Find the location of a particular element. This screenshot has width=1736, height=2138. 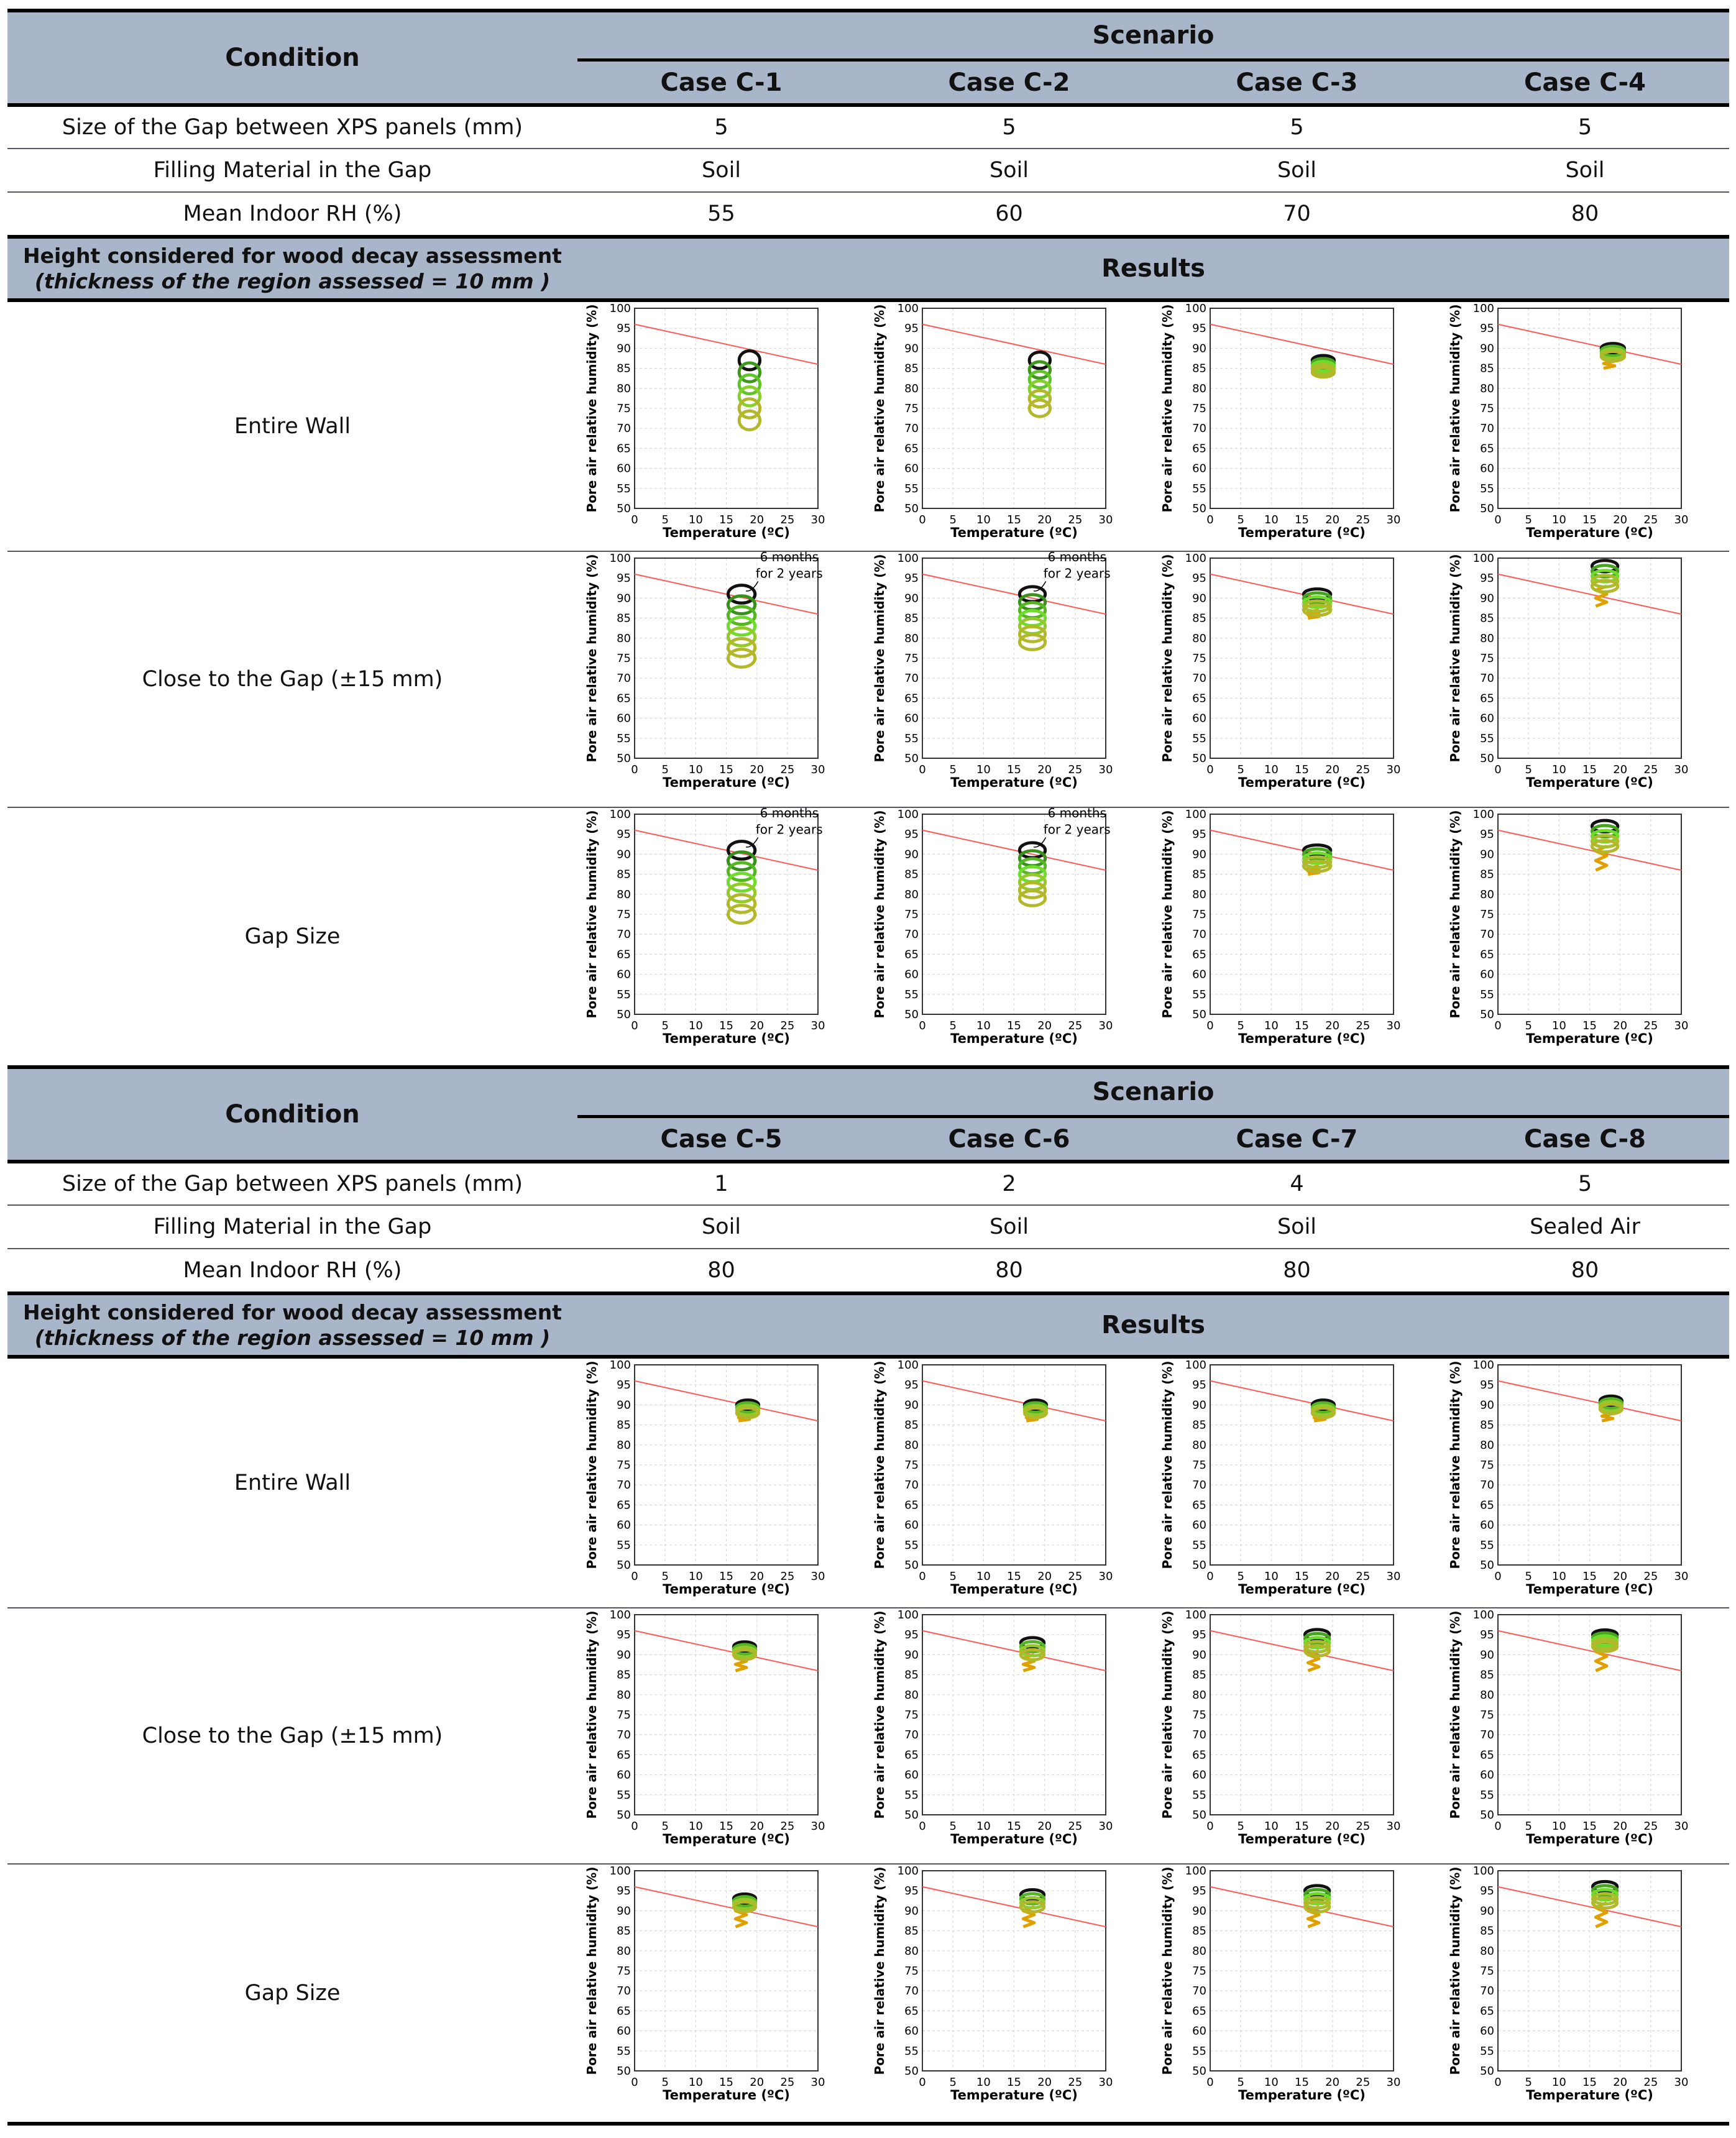

table-cell: 5 is located at coordinates (1585, 127).